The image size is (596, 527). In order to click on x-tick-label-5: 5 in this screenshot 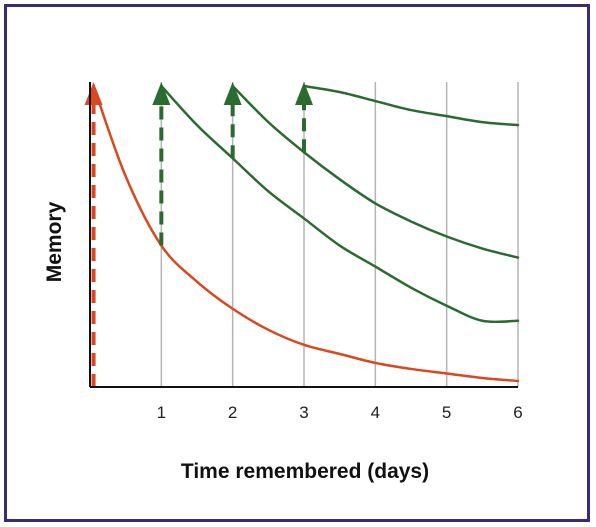, I will do `click(446, 412)`.